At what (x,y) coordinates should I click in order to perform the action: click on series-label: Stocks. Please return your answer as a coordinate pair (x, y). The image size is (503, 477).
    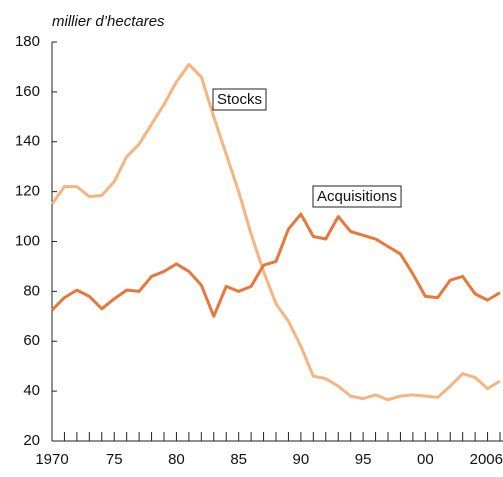
    Looking at the image, I should click on (239, 99).